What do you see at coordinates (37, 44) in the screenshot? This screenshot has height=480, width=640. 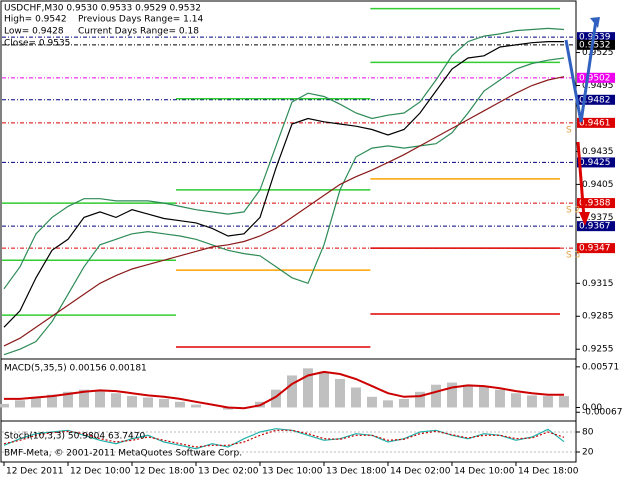 I see `info-close: Close= 0.9535` at bounding box center [37, 44].